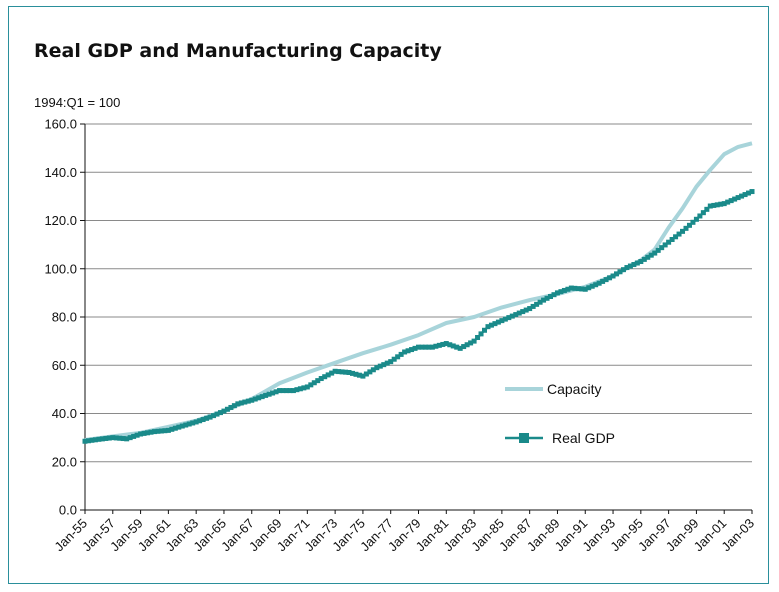 The height and width of the screenshot is (592, 779). I want to click on y-tick-label: 20.0, so click(64, 461).